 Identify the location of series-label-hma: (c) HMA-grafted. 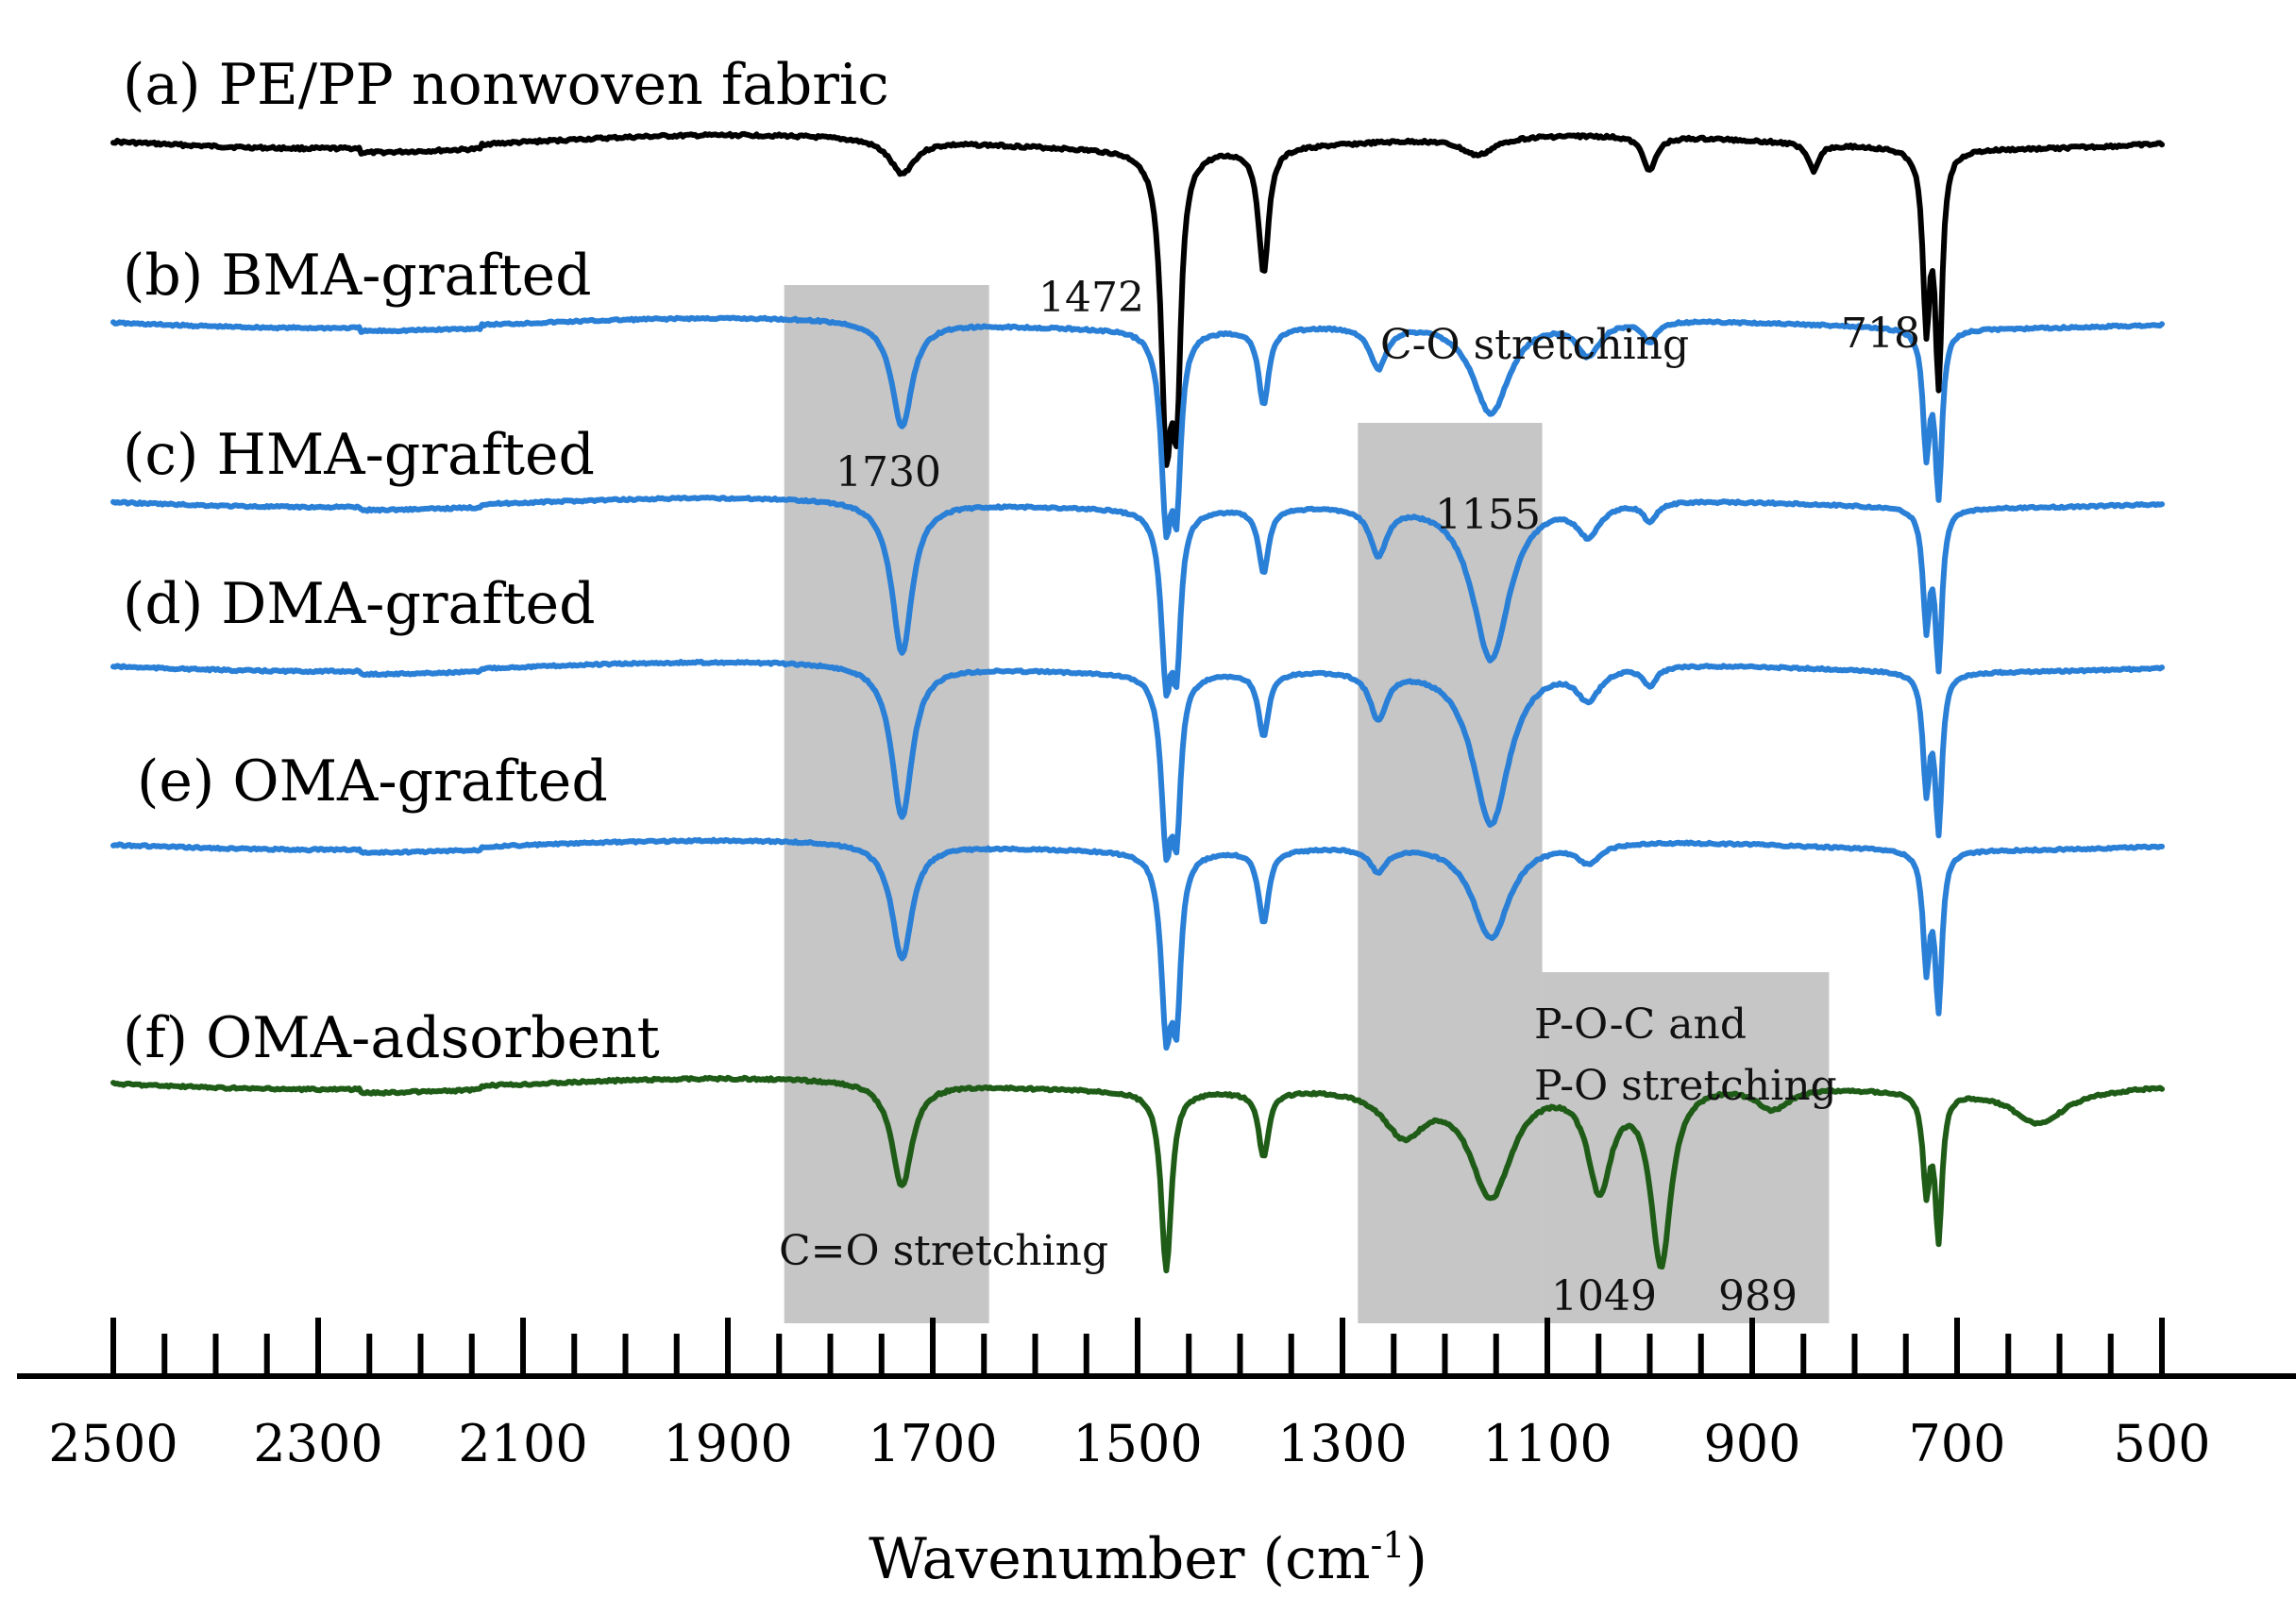
(359, 455).